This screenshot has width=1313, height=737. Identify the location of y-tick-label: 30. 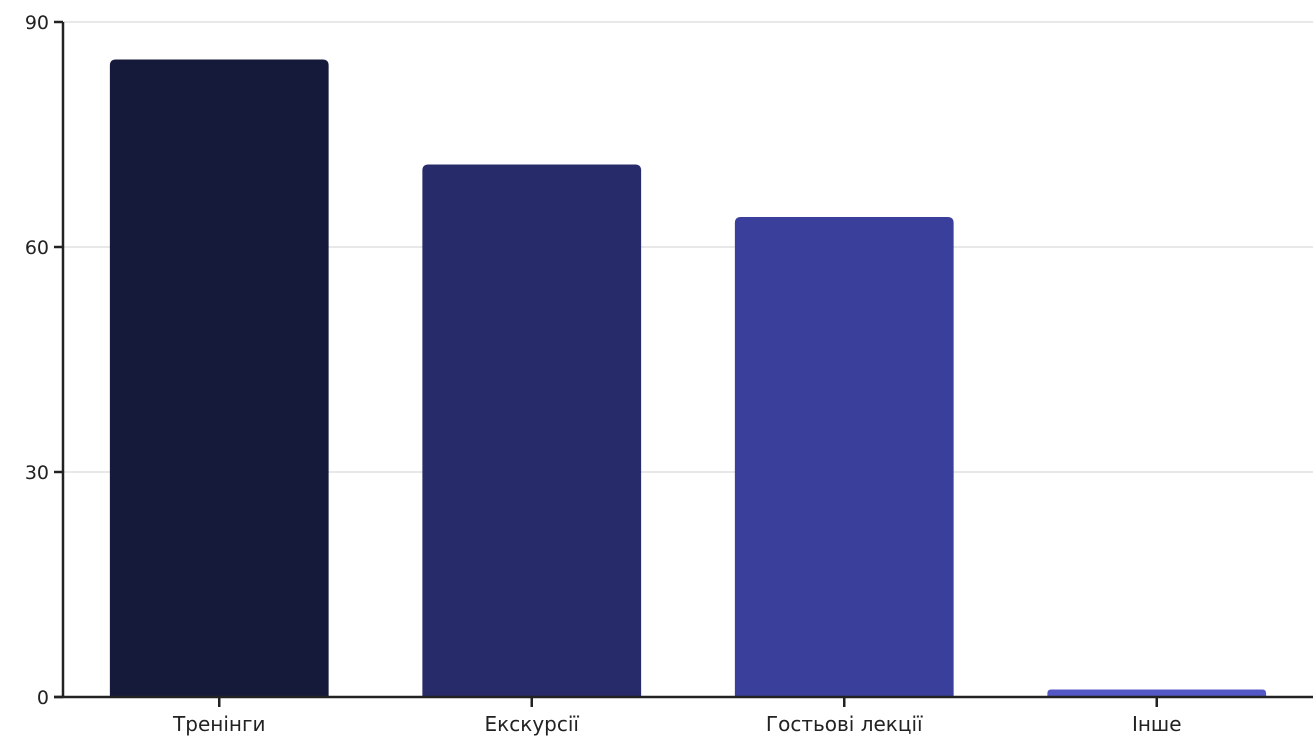
(37, 473).